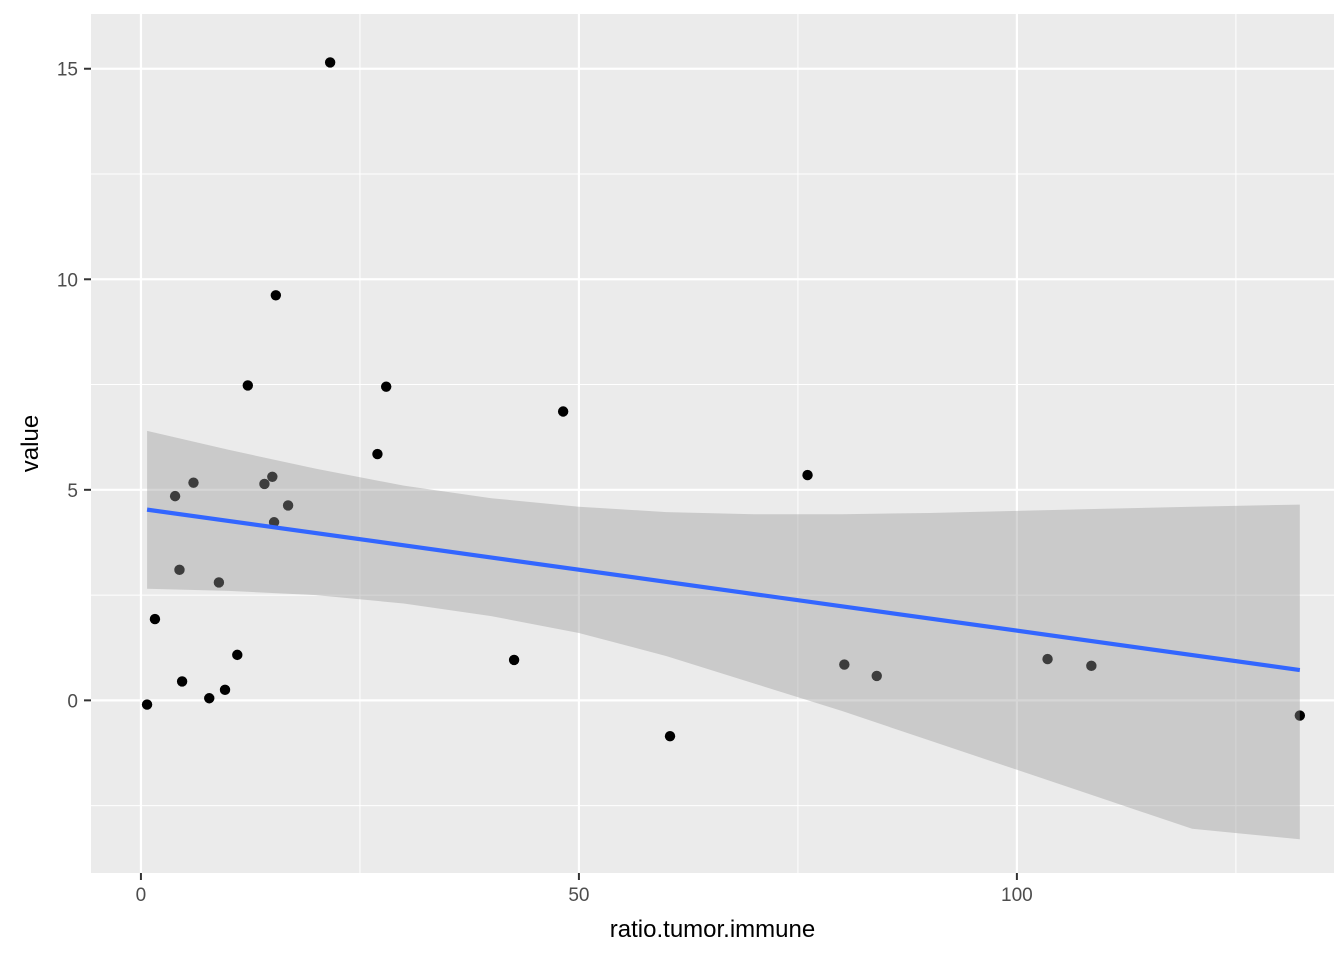 The height and width of the screenshot is (960, 1344). What do you see at coordinates (72, 701) in the screenshot?
I see `y-tick-label: 0` at bounding box center [72, 701].